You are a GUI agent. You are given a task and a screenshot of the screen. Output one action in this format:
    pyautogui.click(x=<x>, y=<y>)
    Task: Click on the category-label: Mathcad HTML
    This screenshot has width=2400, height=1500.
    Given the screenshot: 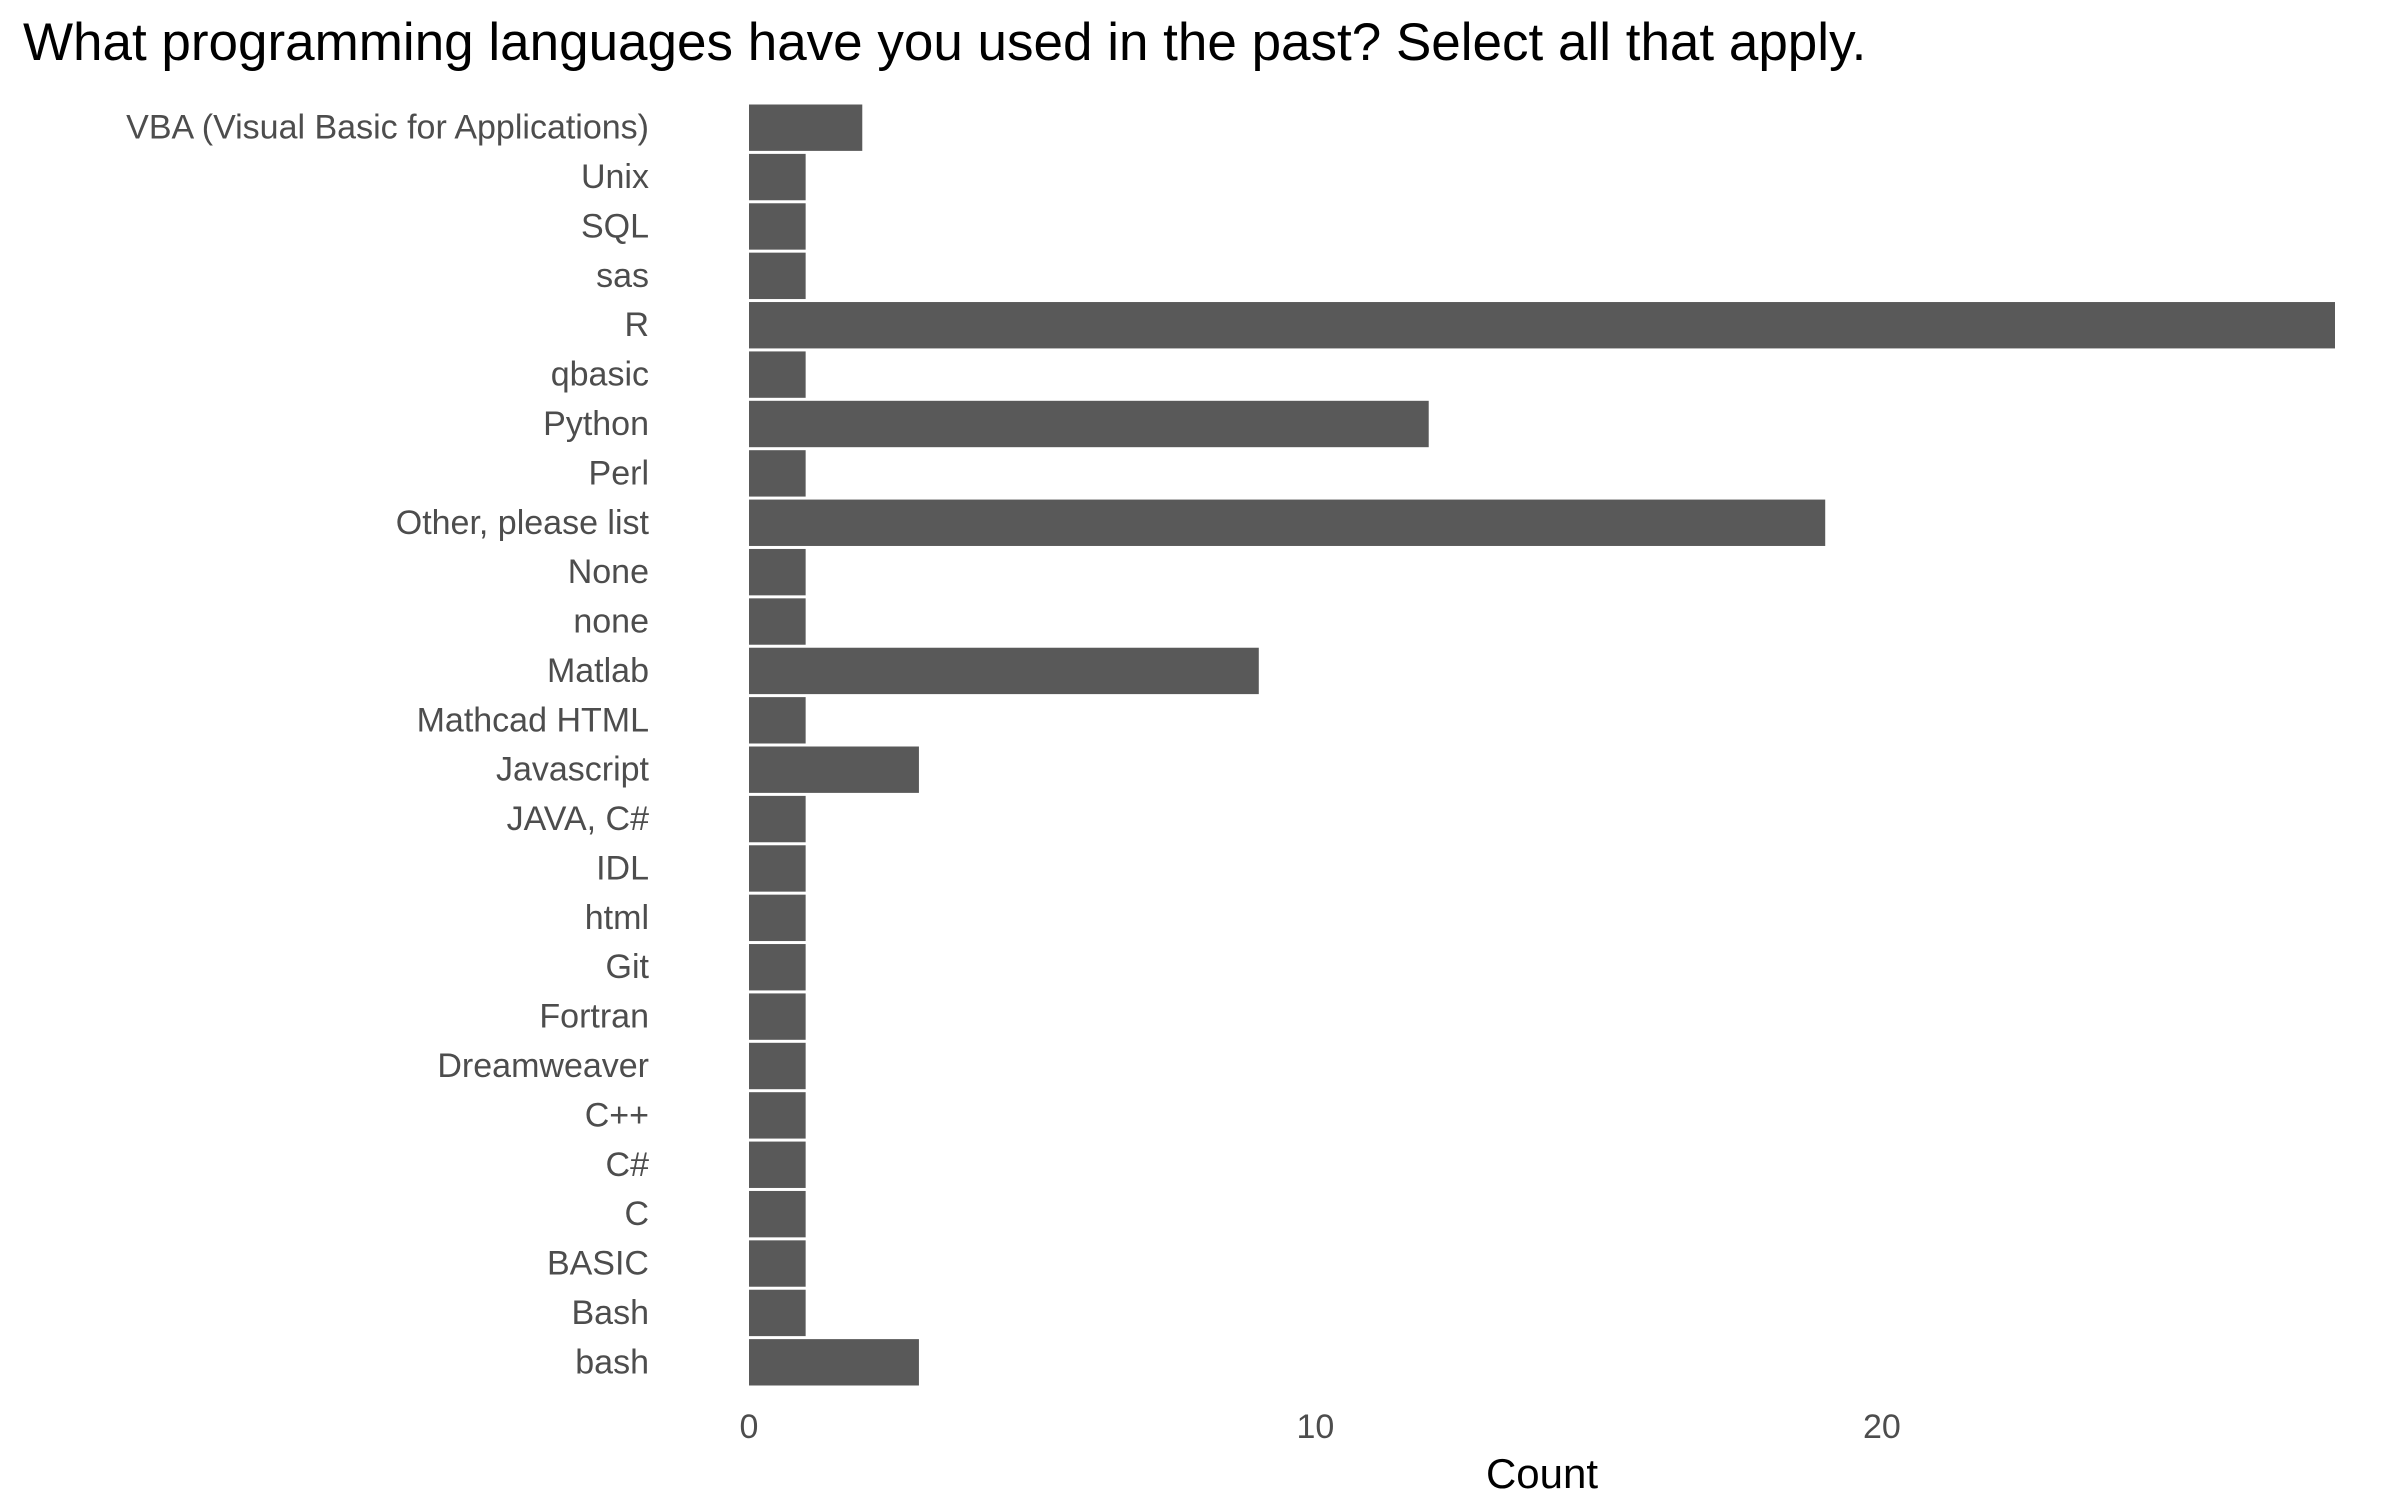 What is the action you would take?
    pyautogui.click(x=533, y=720)
    